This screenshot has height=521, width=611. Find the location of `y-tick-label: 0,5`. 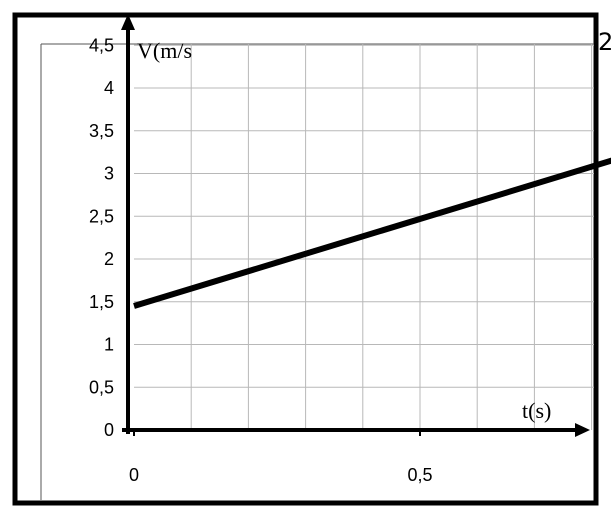

y-tick-label: 0,5 is located at coordinates (101, 387).